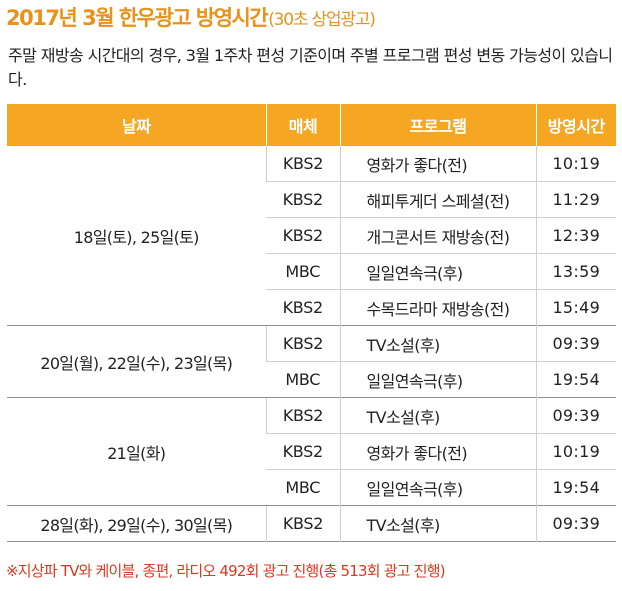 The image size is (622, 591). What do you see at coordinates (437, 199) in the screenshot?
I see `program-cell: 해피투게더 스페셜(전)` at bounding box center [437, 199].